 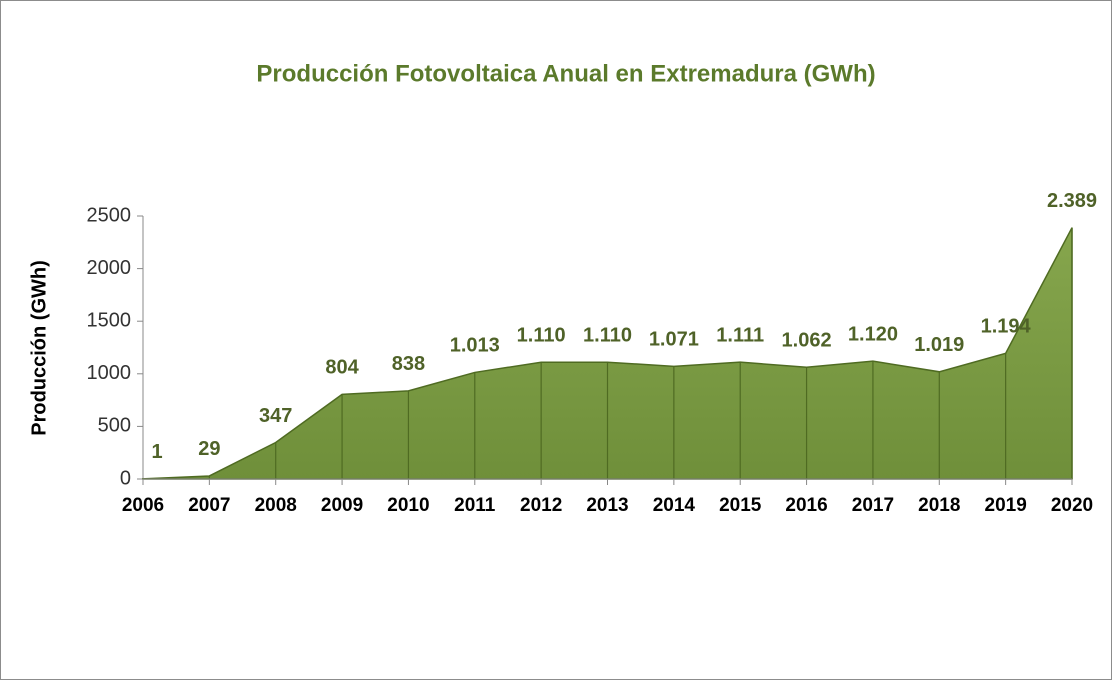 I want to click on y-tick-label: 2500, so click(x=109, y=215).